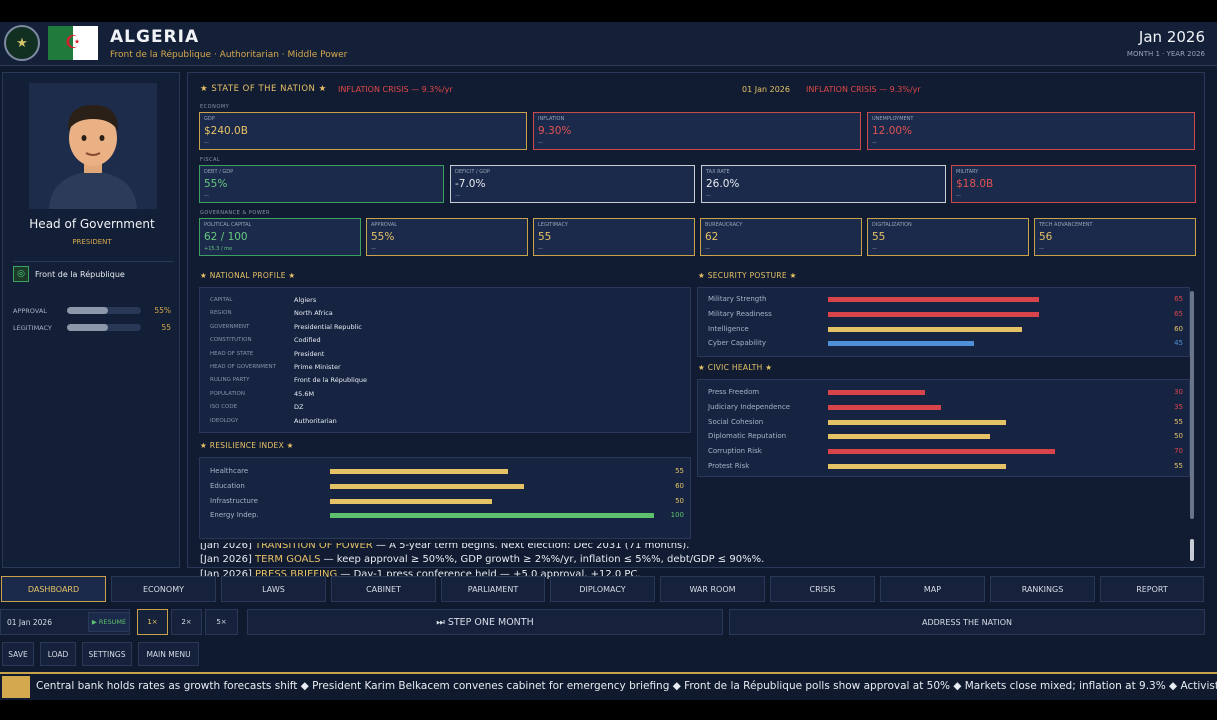  I want to click on resilience-label: Education, so click(227, 485).